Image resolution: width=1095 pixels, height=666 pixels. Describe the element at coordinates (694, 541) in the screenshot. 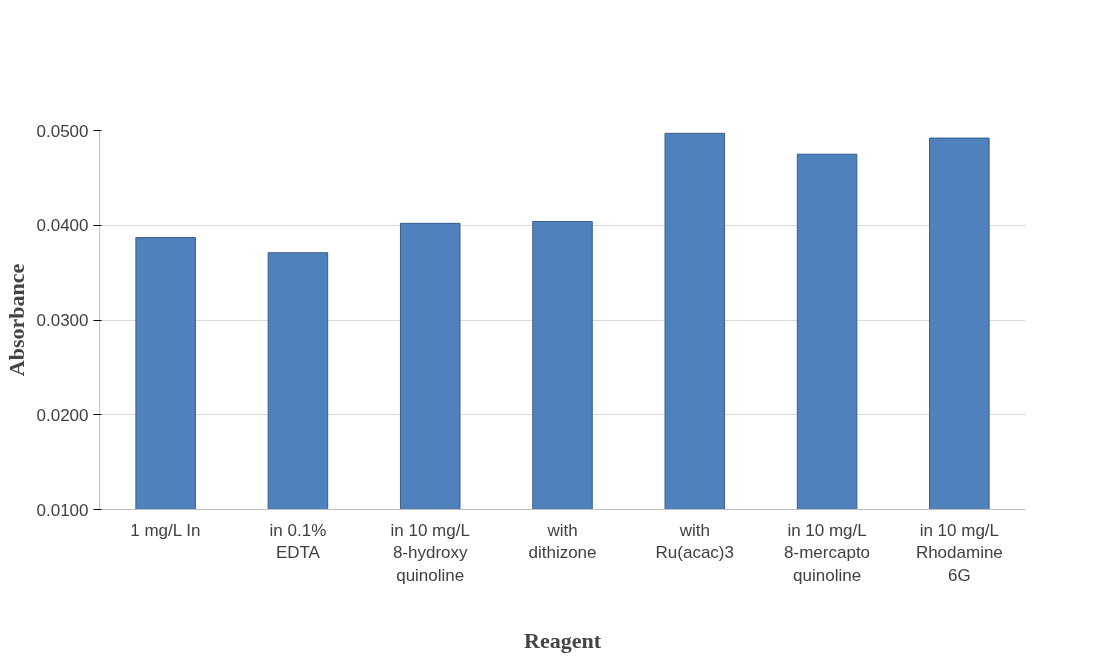

I see `x-tick-label: with Ru(acac)3` at that location.